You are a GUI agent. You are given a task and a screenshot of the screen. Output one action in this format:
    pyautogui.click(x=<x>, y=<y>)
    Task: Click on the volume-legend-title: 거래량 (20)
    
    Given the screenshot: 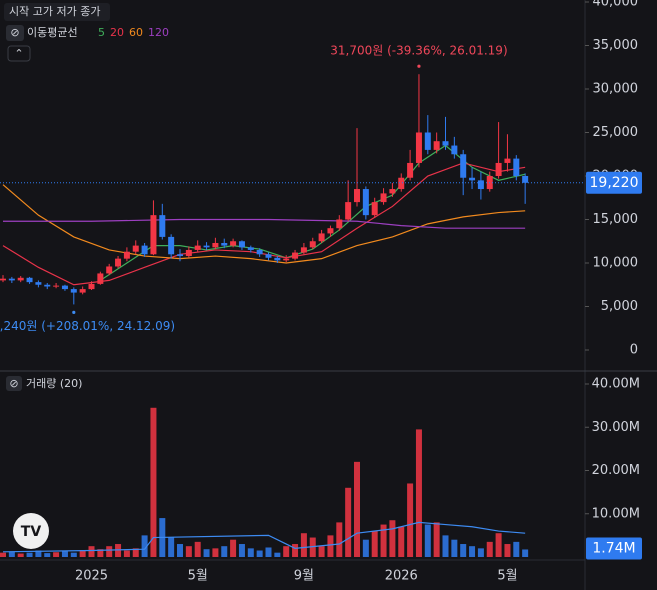 What is the action you would take?
    pyautogui.click(x=54, y=383)
    